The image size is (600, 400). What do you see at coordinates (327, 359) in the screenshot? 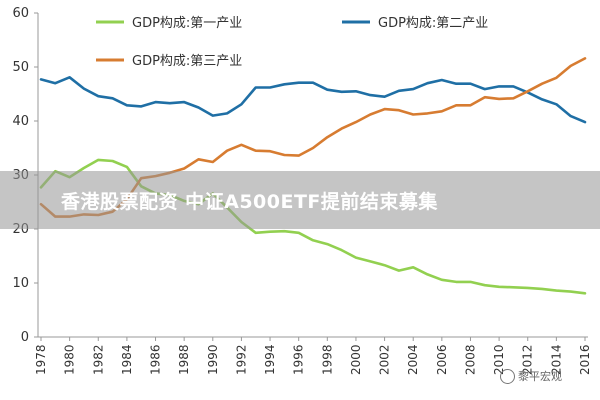
I see `x-tick-label: 1998` at bounding box center [327, 359].